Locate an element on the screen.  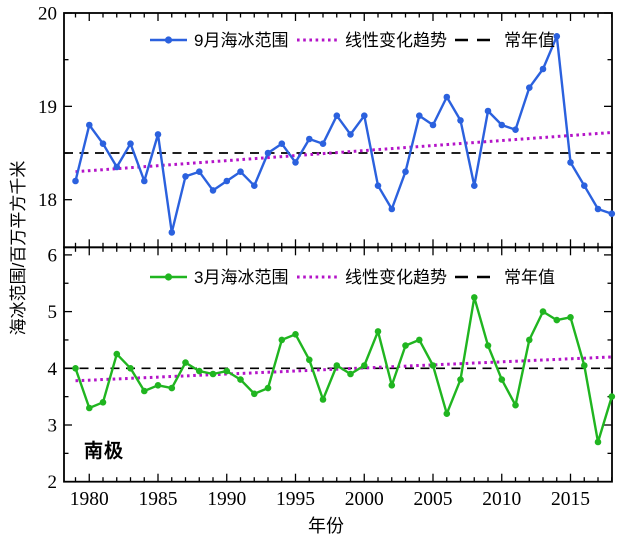
september-point-1993 is located at coordinates (268, 153).